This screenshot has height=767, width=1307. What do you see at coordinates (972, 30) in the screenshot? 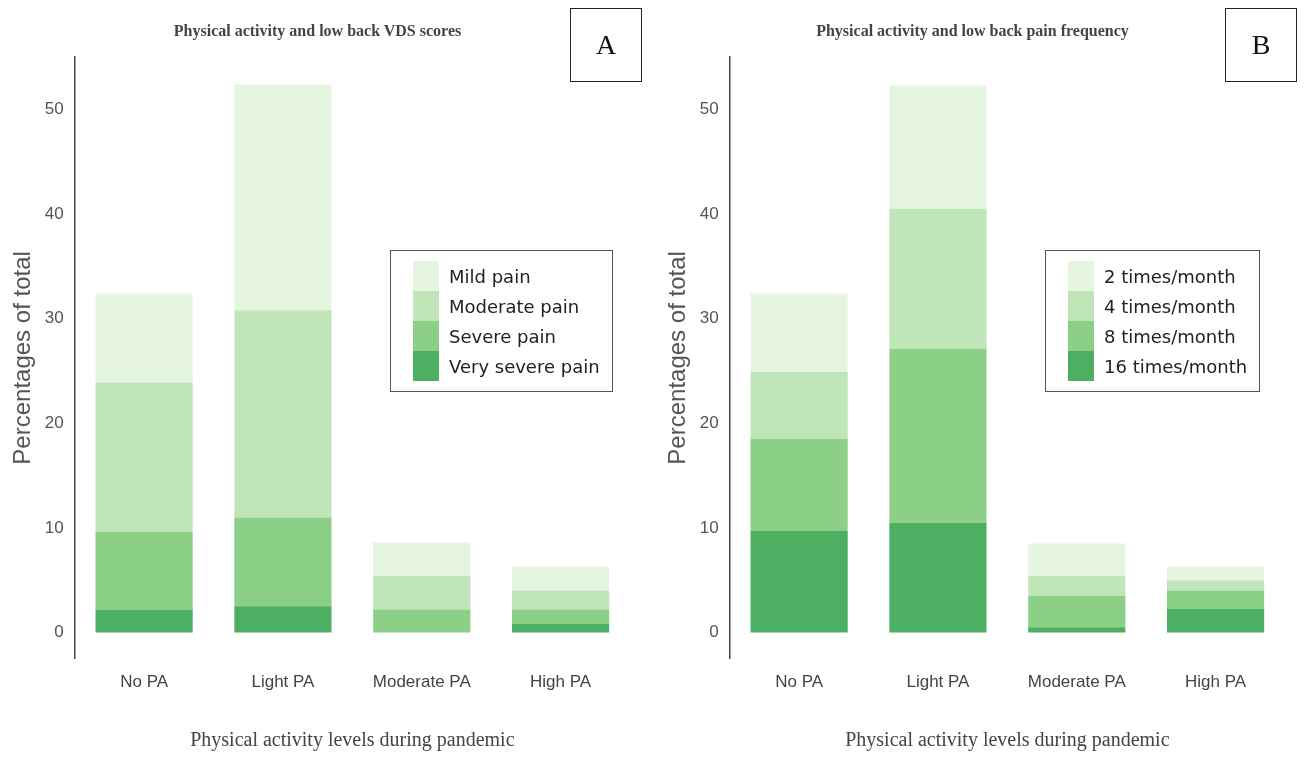
I see `chart-title: Physical activity and low back pain frequency` at bounding box center [972, 30].